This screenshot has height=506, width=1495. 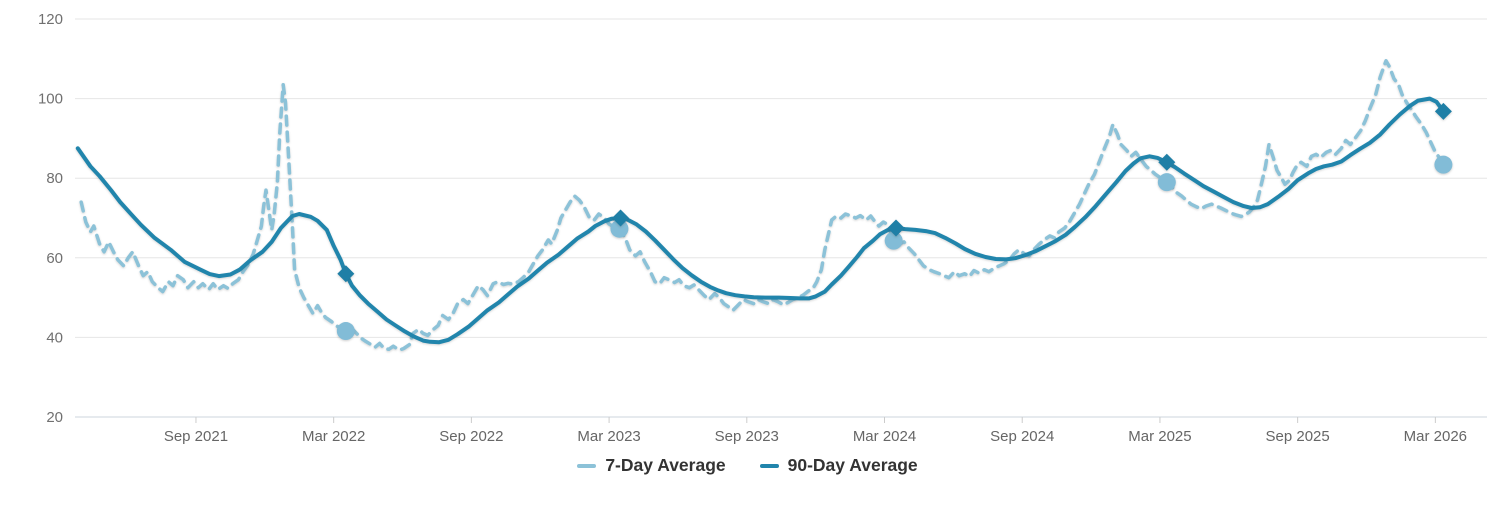 I want to click on x-tick-label: Sep 2025, so click(x=1298, y=436).